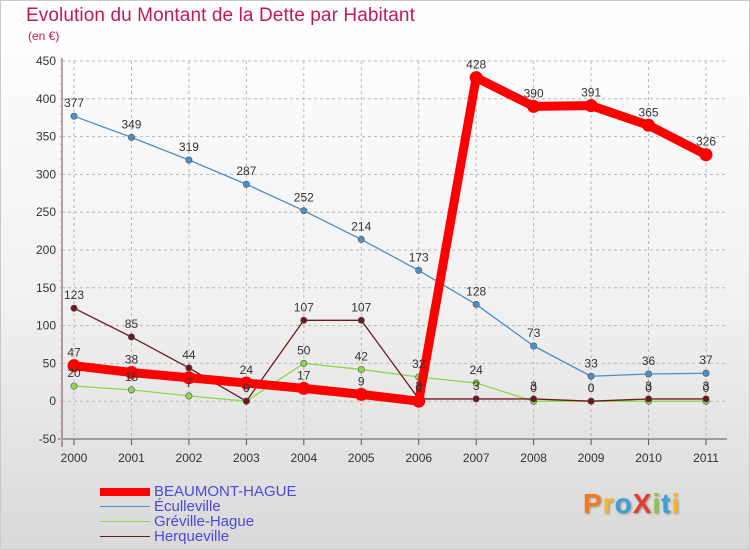  Describe the element at coordinates (623, 503) in the screenshot. I see `logo-letter: o` at that location.